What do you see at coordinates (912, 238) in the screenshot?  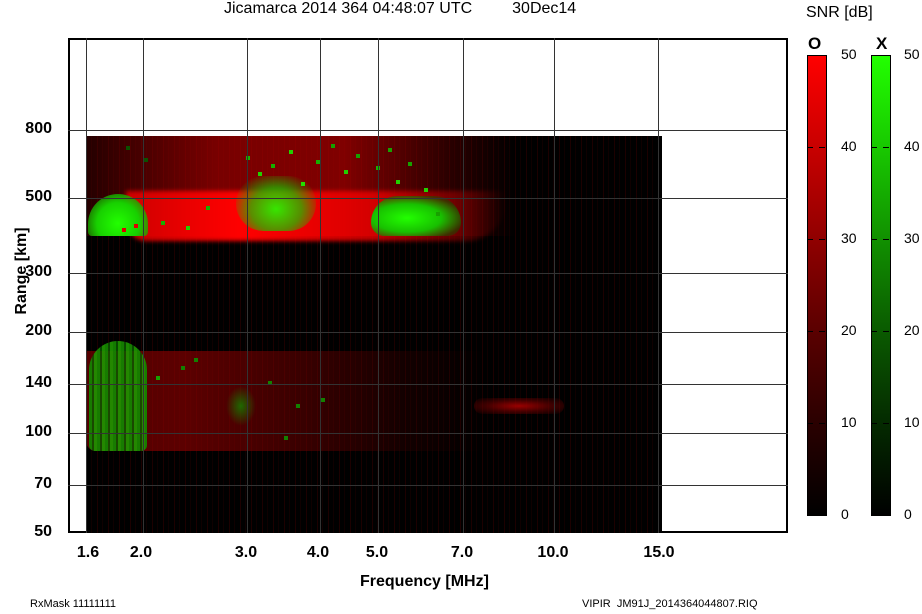 I see `colorbar-x-tick: 30` at bounding box center [912, 238].